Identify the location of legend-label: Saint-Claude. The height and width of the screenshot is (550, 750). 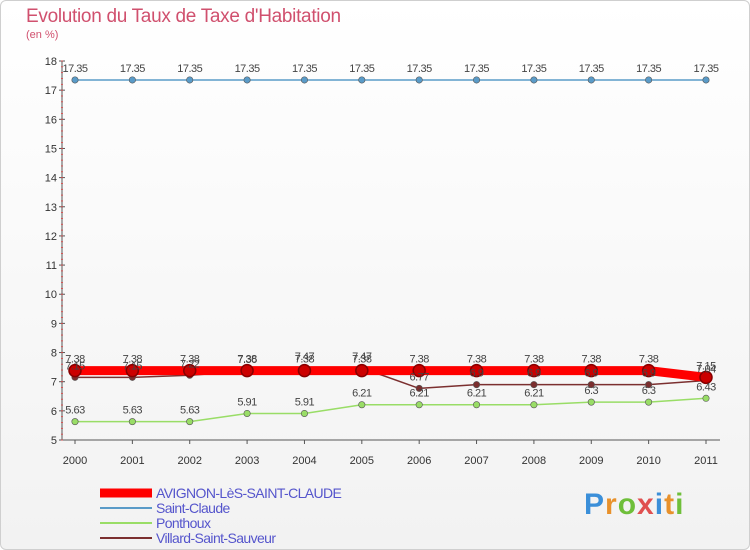
(193, 508).